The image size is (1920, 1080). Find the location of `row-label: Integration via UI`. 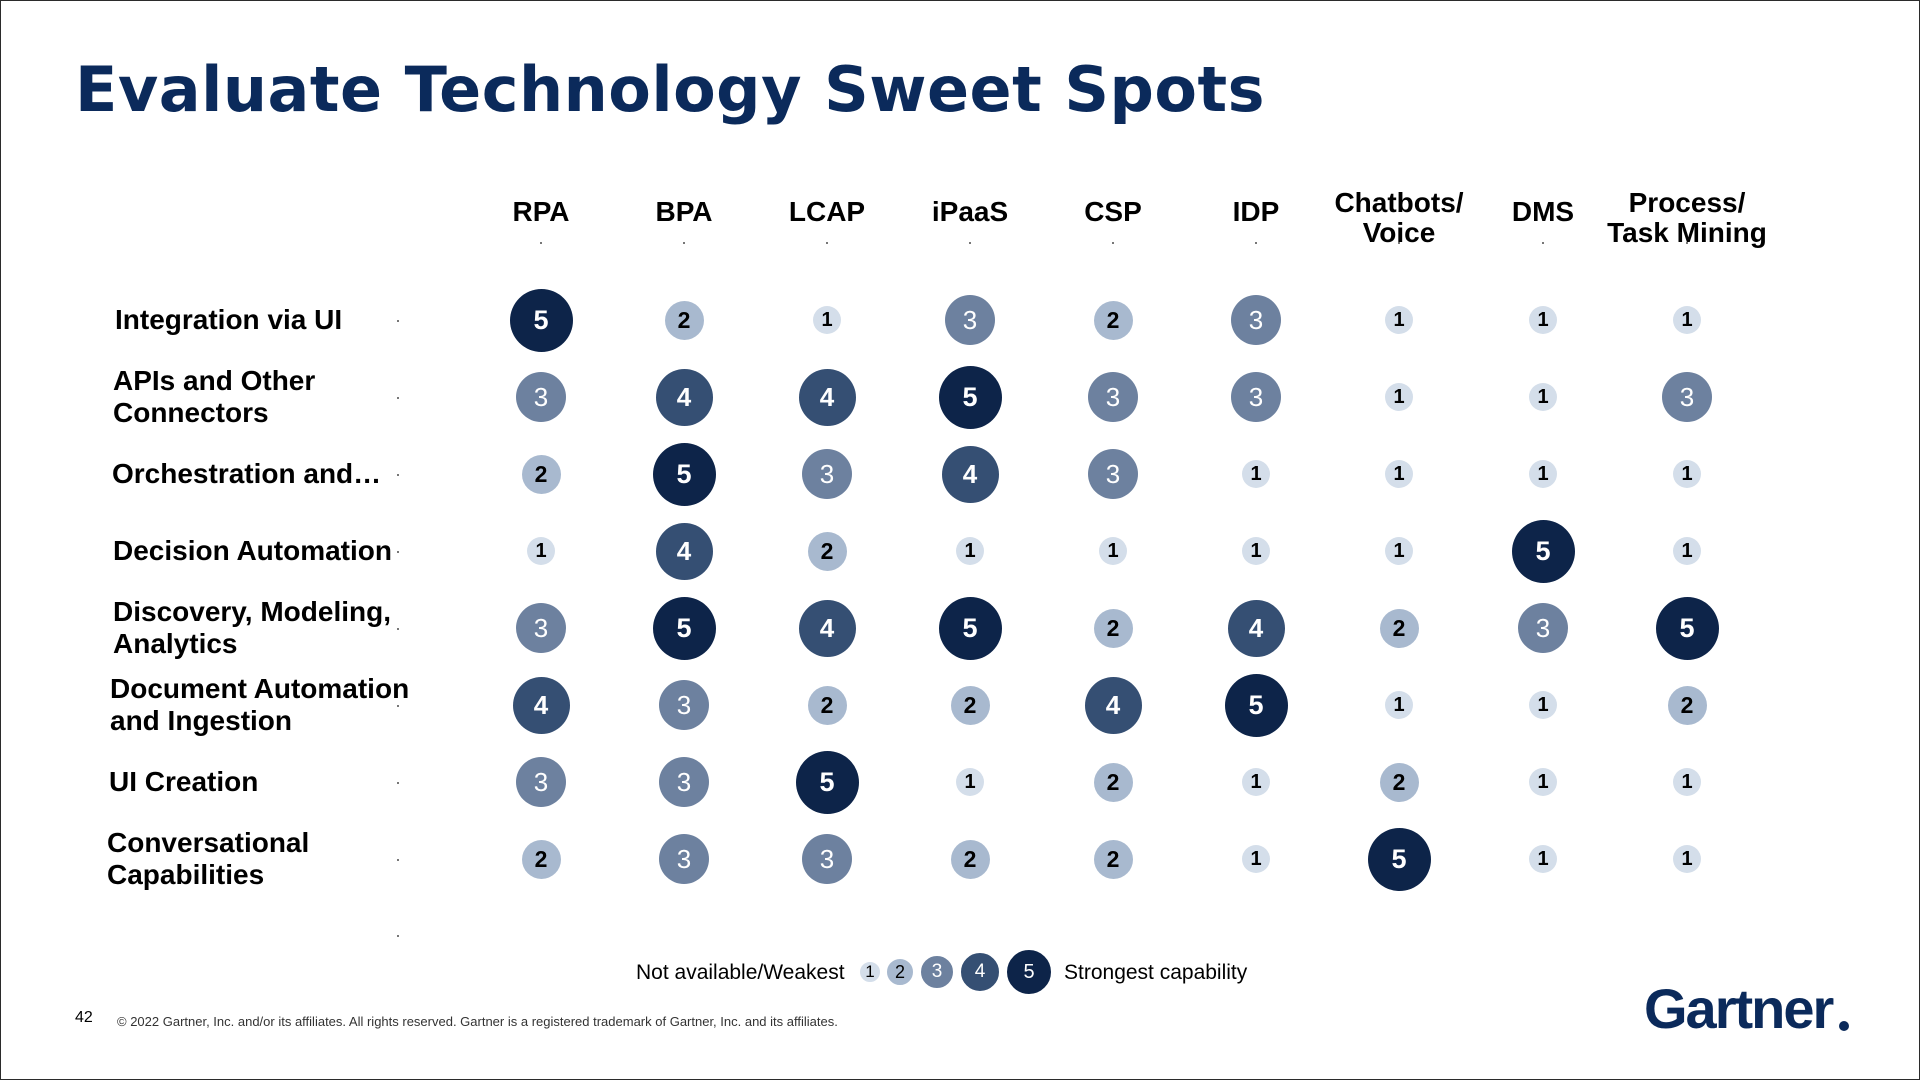

row-label: Integration via UI is located at coordinates (228, 320).